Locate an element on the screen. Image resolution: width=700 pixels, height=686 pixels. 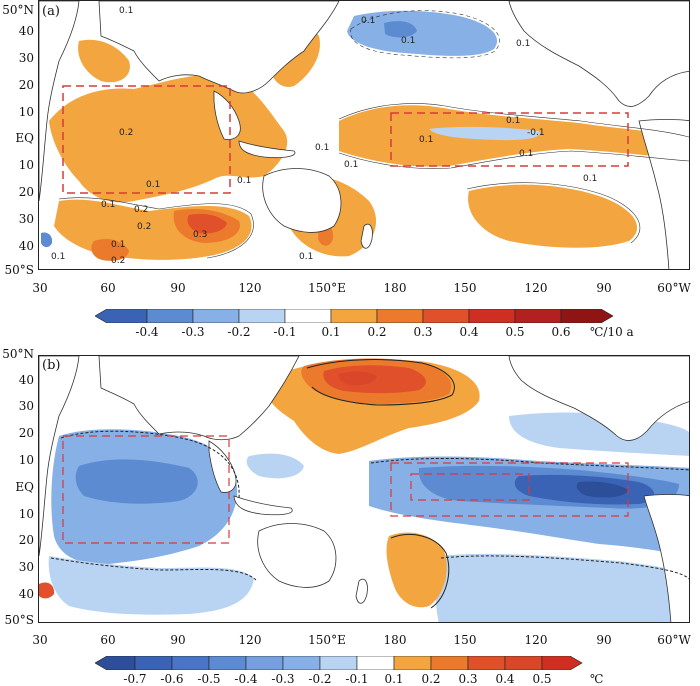
lon-label: 180 is located at coordinates (395, 288).